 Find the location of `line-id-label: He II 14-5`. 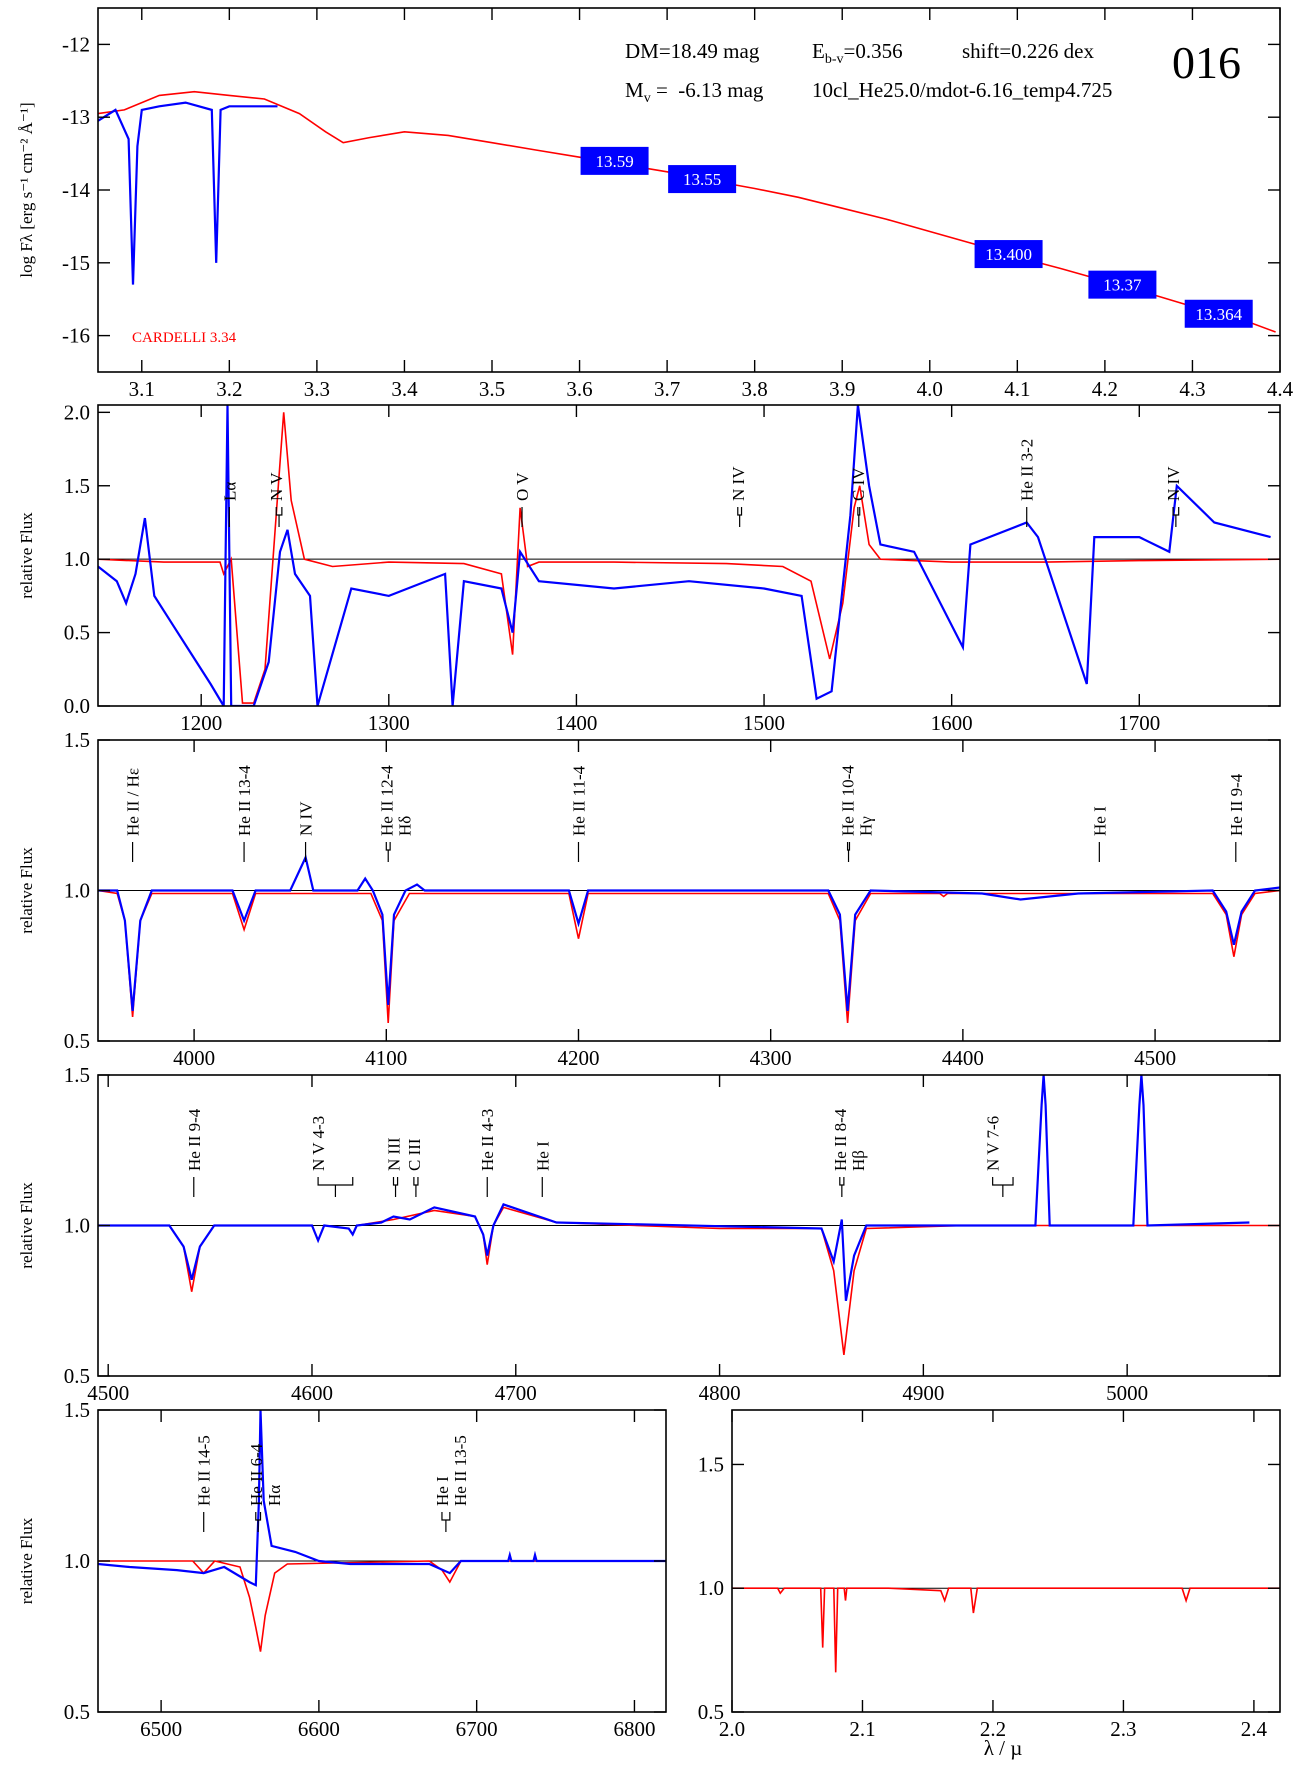

line-id-label: He II 14-5 is located at coordinates (204, 1470).